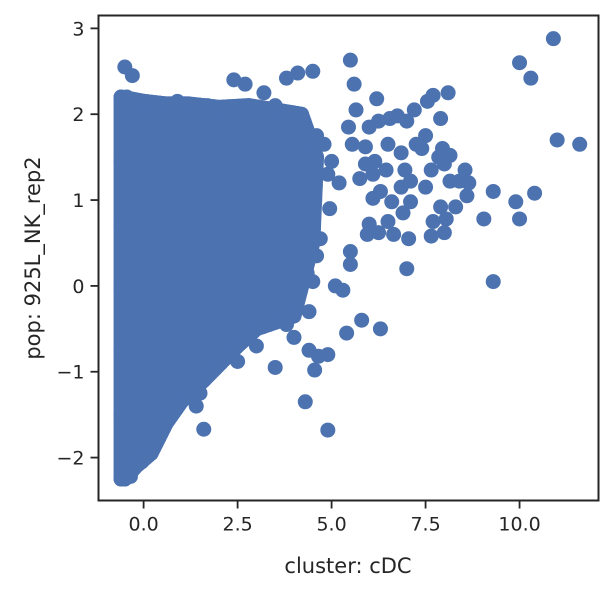  I want to click on x-tick-label: 7.5, so click(425, 525).